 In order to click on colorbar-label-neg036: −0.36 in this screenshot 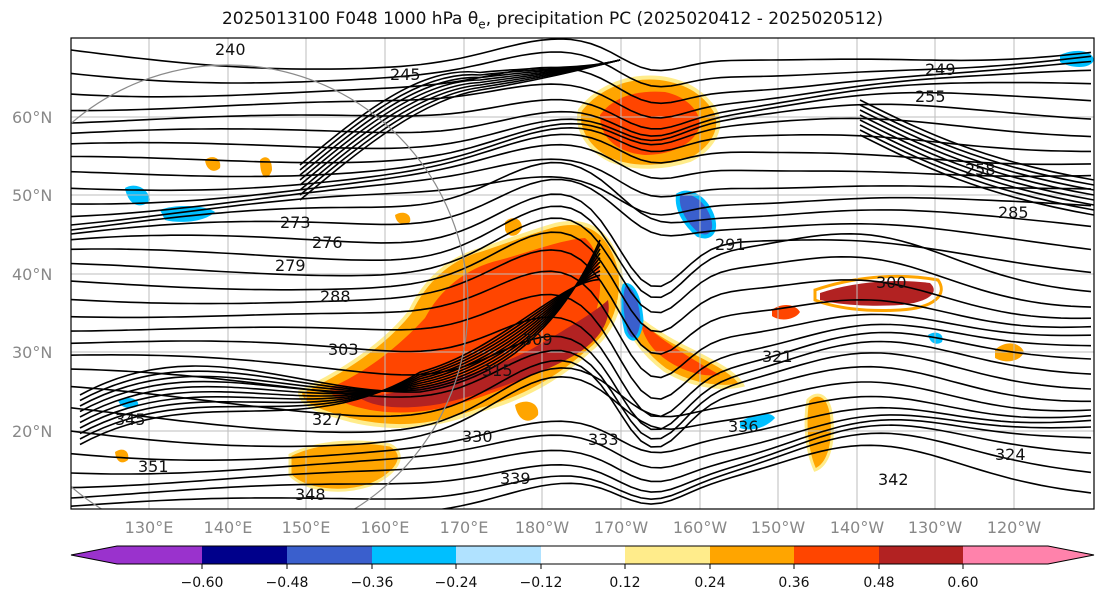, I will do `click(372, 583)`.